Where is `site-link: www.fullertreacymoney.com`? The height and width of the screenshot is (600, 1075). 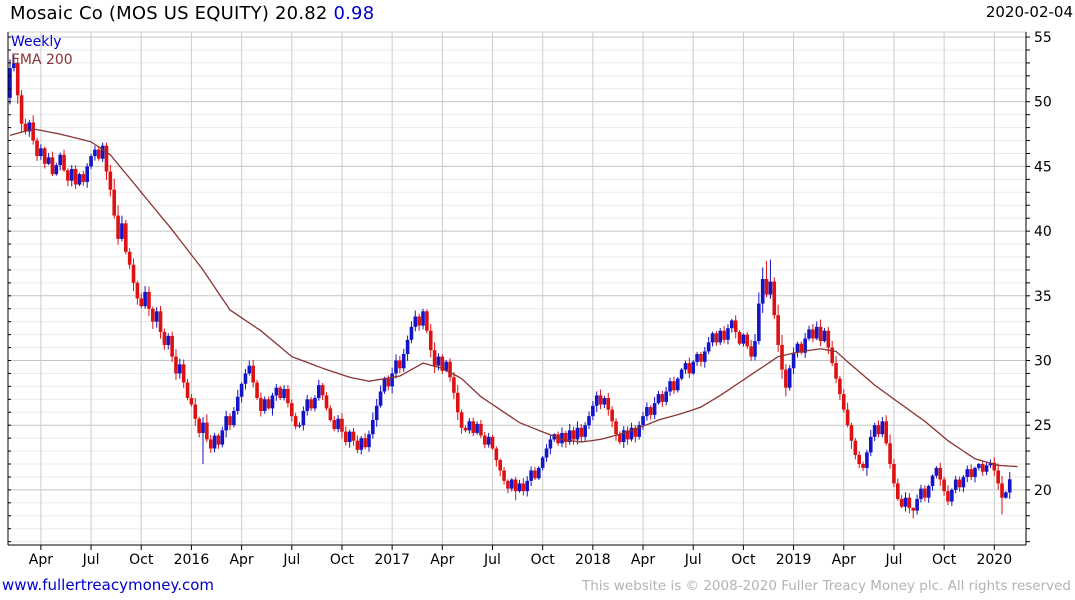
site-link: www.fullertreacymoney.com is located at coordinates (108, 585).